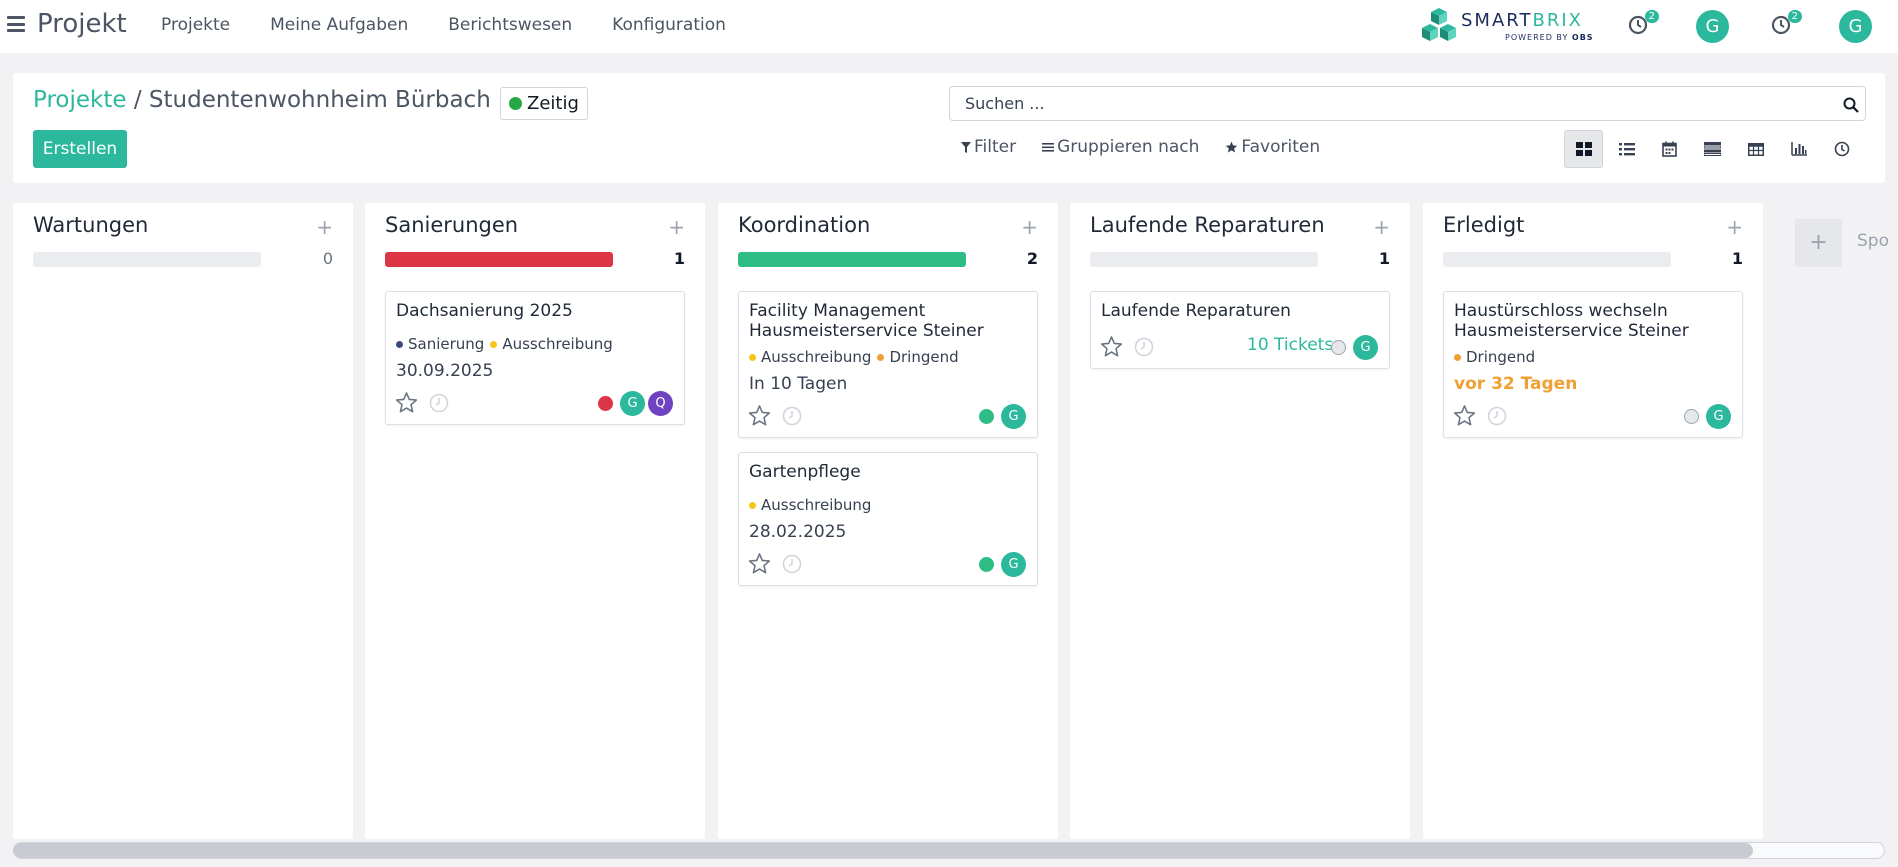 Image resolution: width=1898 pixels, height=867 pixels. Describe the element at coordinates (1873, 241) in the screenshot. I see `add-column-label: Spo` at that location.